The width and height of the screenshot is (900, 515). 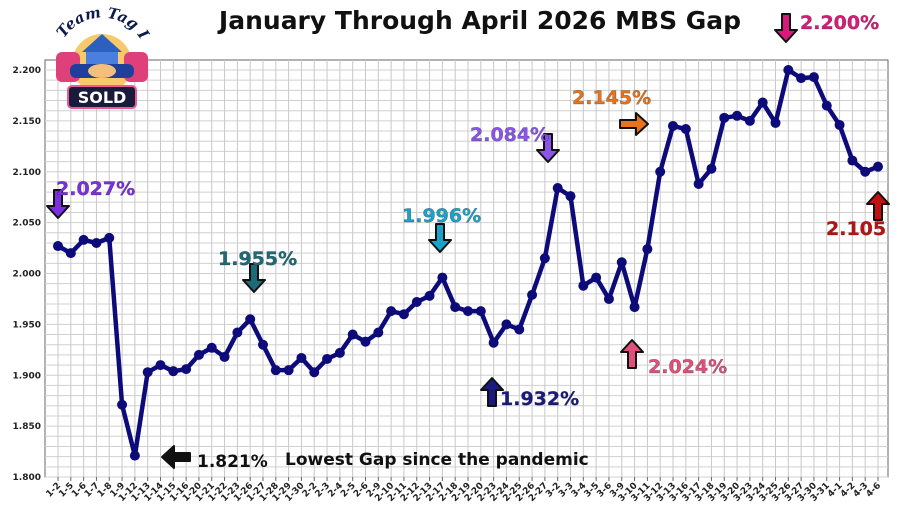 I want to click on annotation-label: 2.024%, so click(x=688, y=367).